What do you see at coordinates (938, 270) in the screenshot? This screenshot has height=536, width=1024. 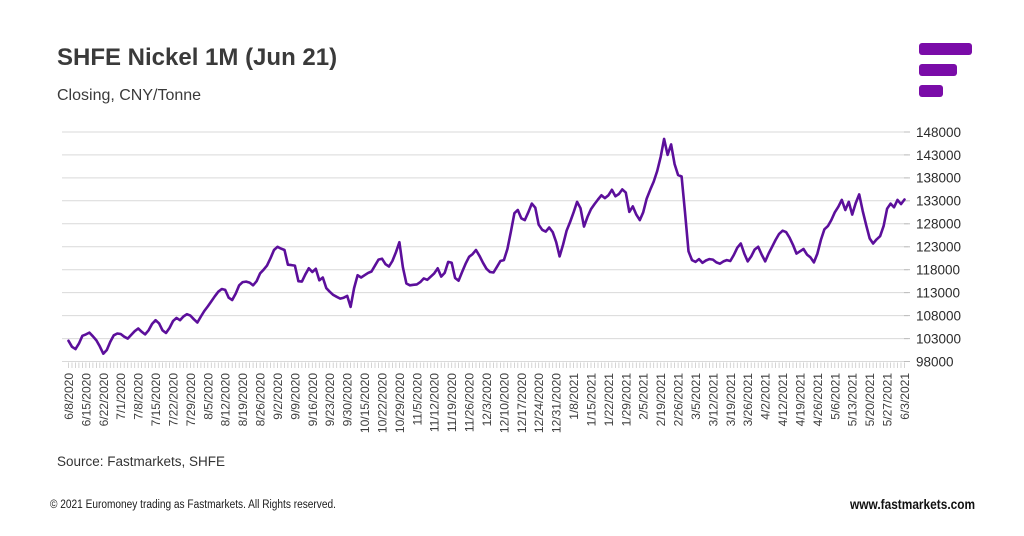 I see `y-axis-label: 118000` at bounding box center [938, 270].